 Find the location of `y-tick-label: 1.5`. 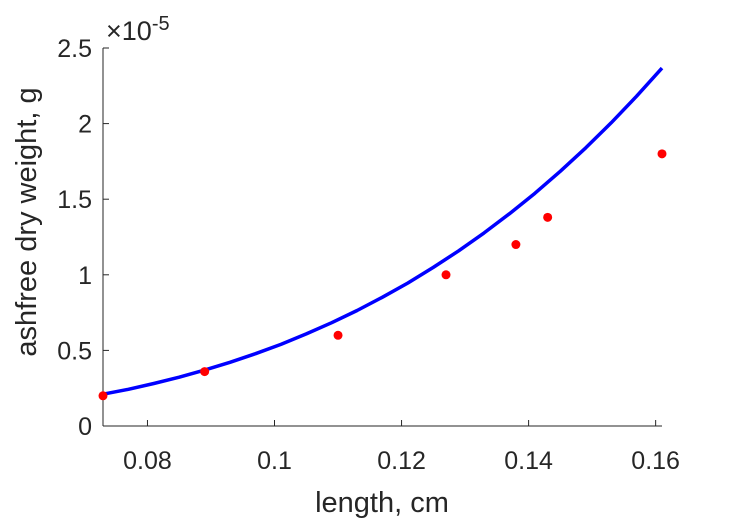

y-tick-label: 1.5 is located at coordinates (74, 200).